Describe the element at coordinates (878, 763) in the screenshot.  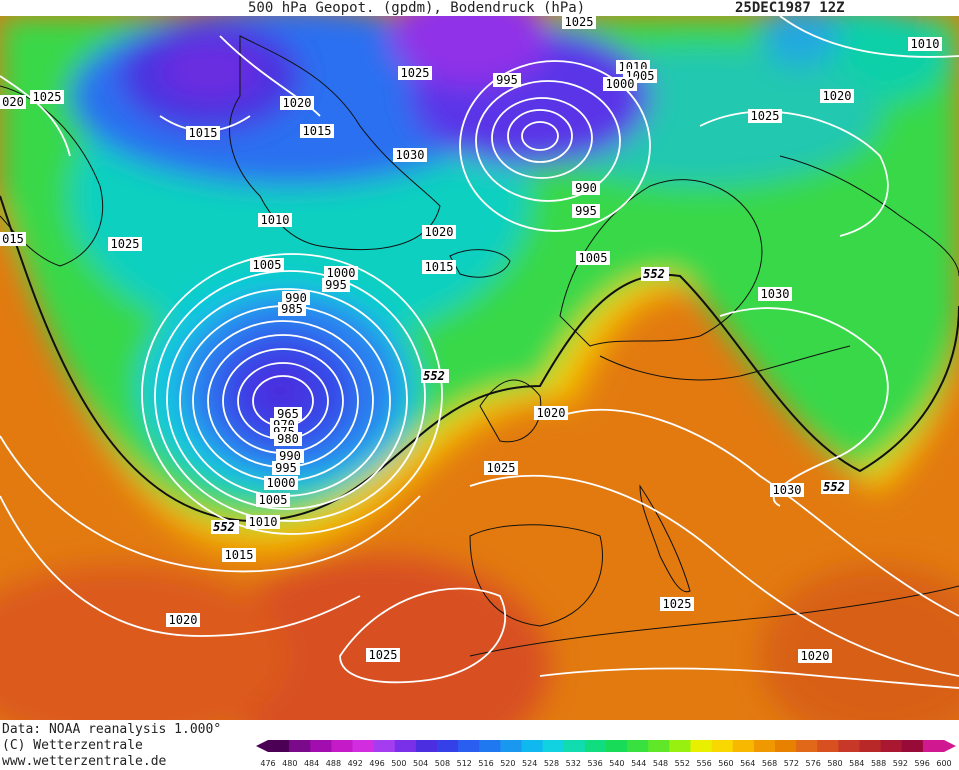
I see `scale-tick-label: 588` at that location.